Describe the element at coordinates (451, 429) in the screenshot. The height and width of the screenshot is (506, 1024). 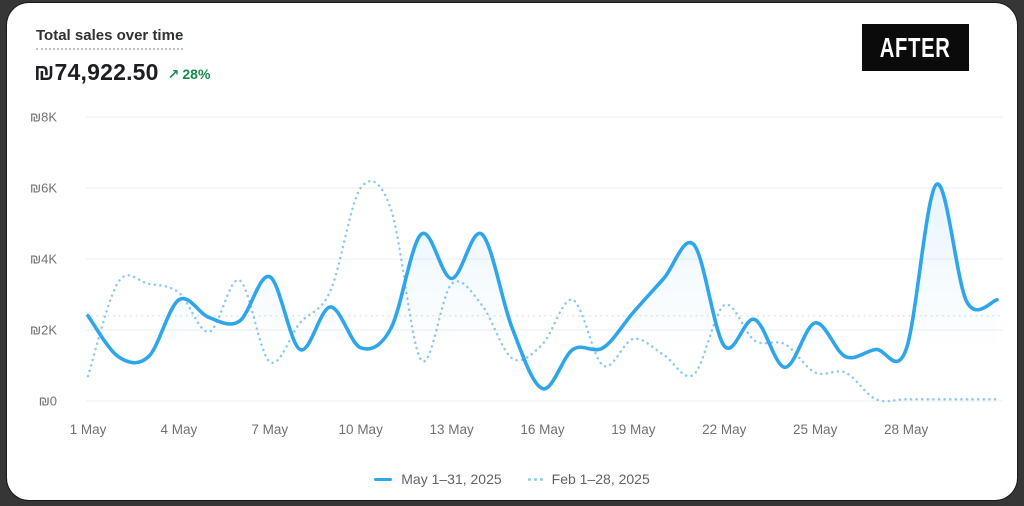
I see `x-axis-tick-label: 13 May` at that location.